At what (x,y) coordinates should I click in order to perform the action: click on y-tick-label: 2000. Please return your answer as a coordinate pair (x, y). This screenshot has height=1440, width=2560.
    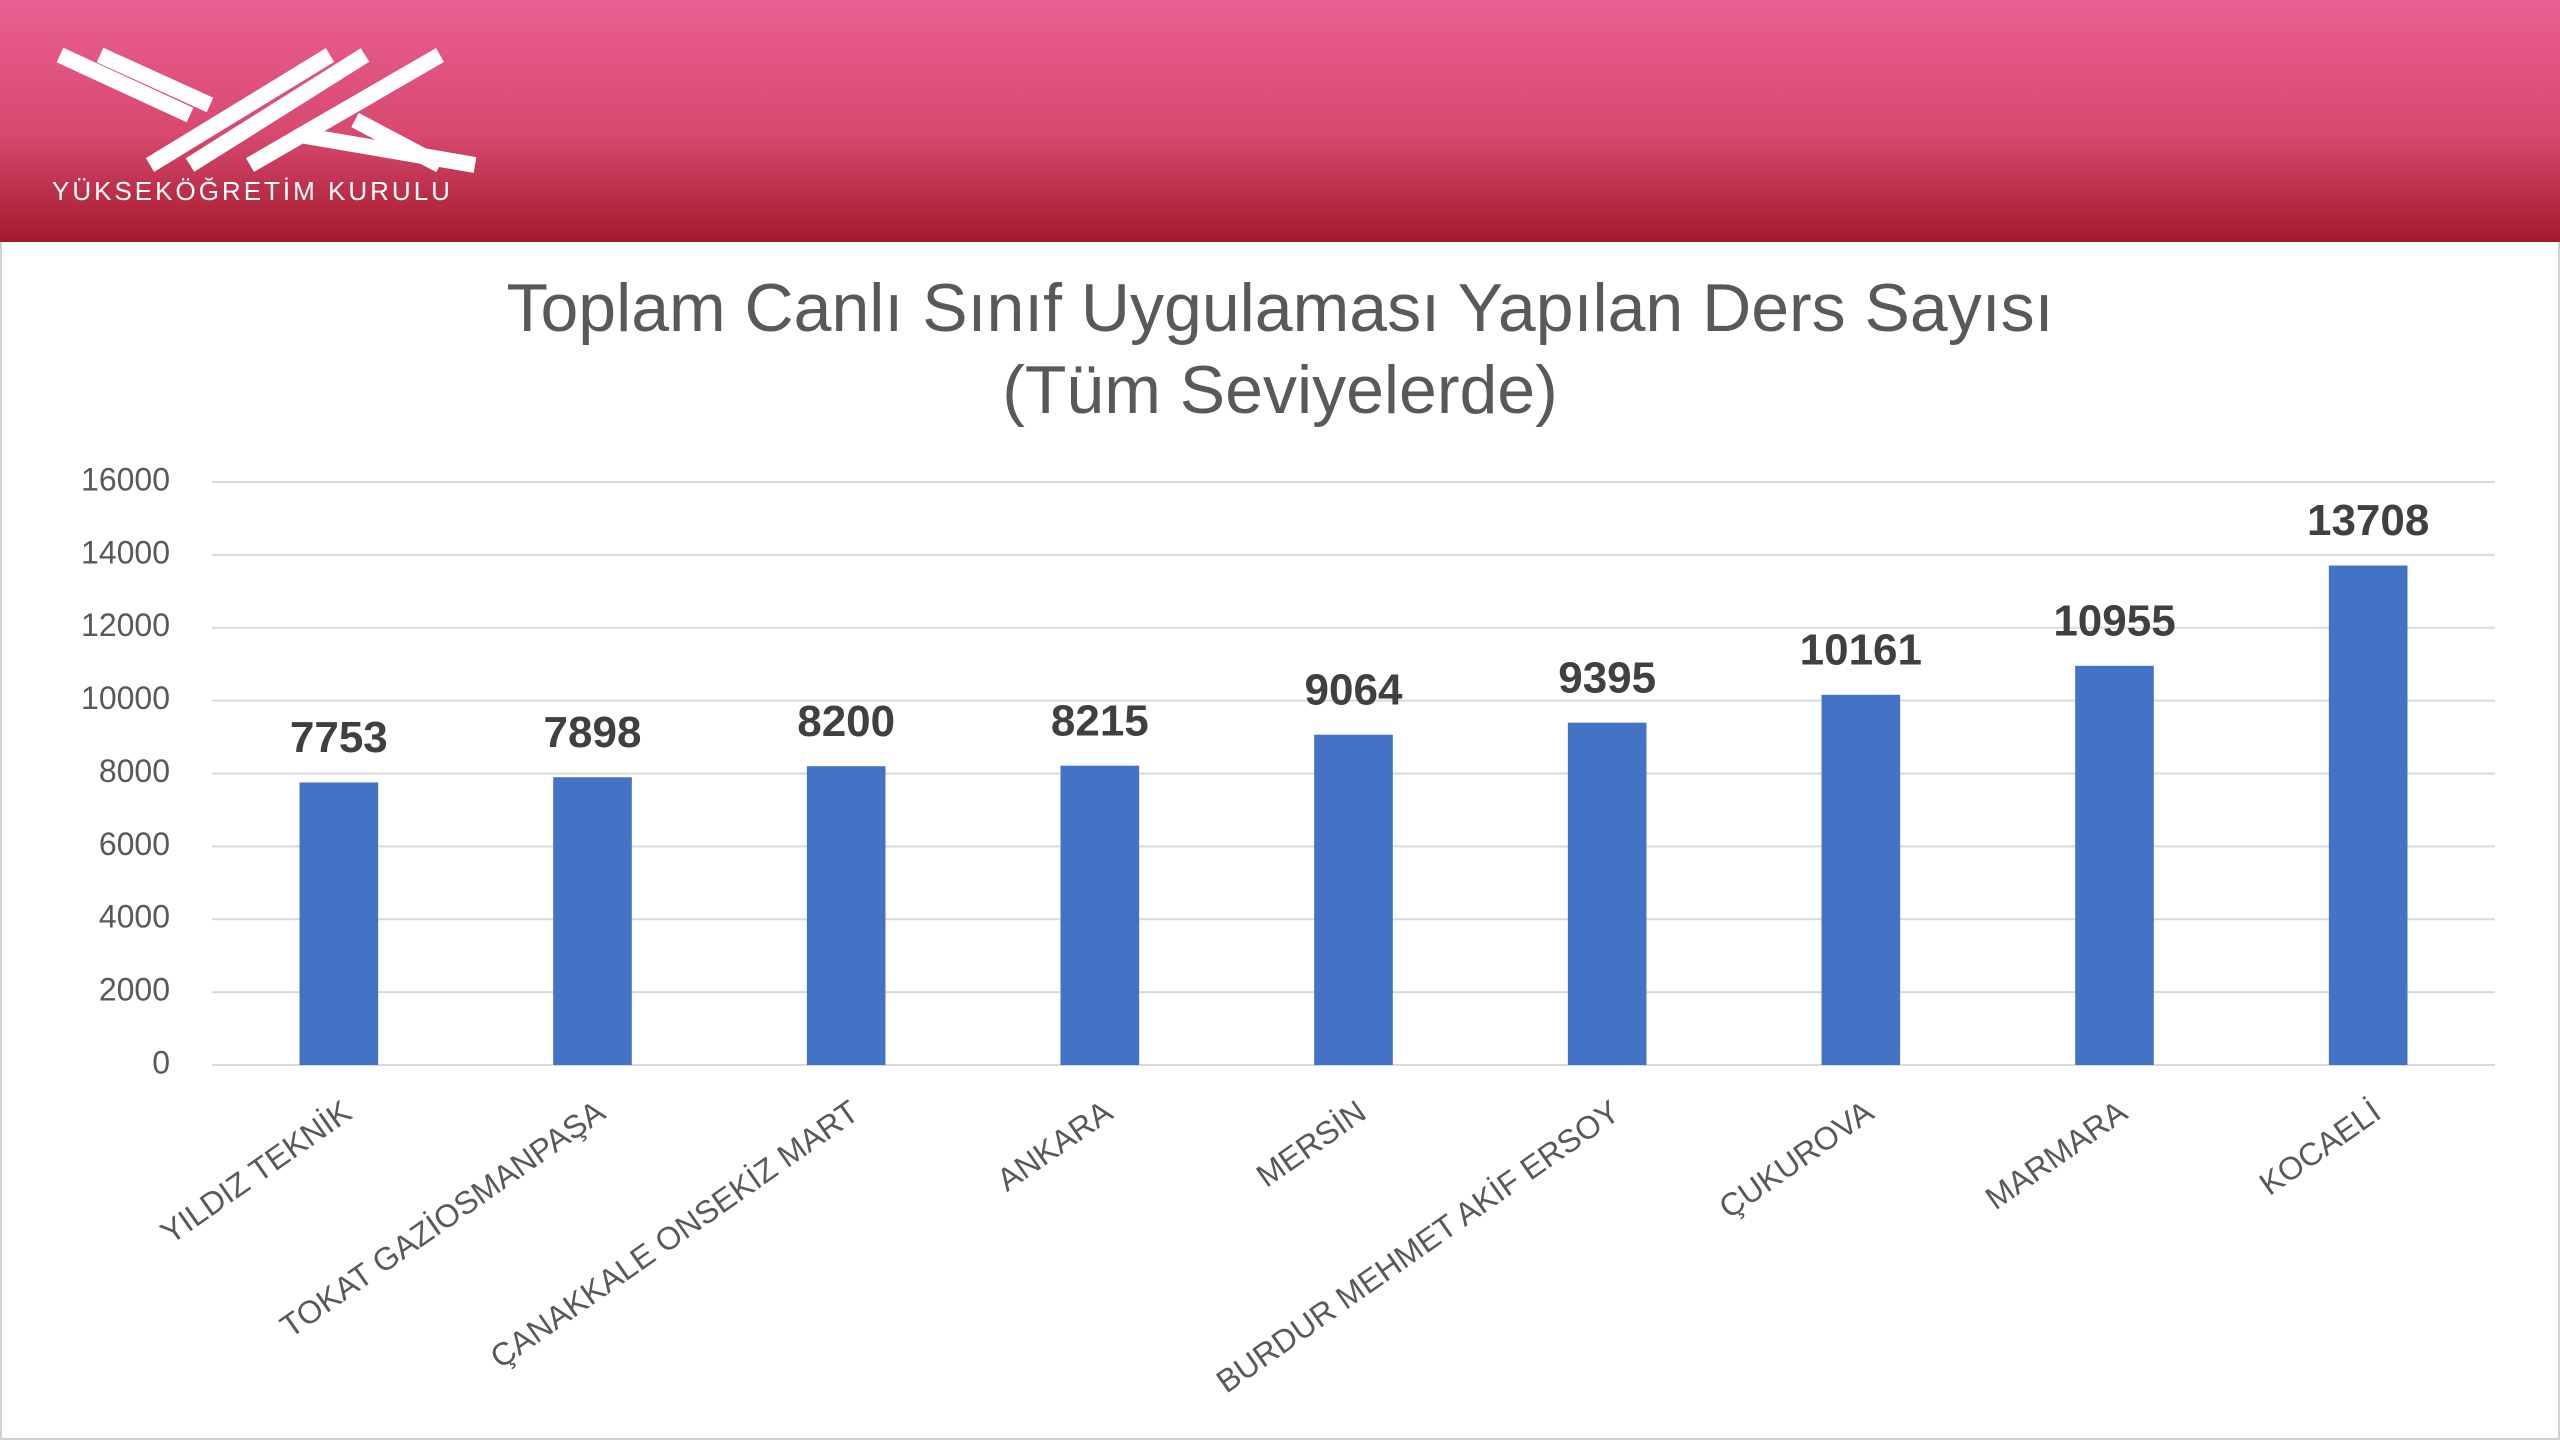
    Looking at the image, I should click on (134, 990).